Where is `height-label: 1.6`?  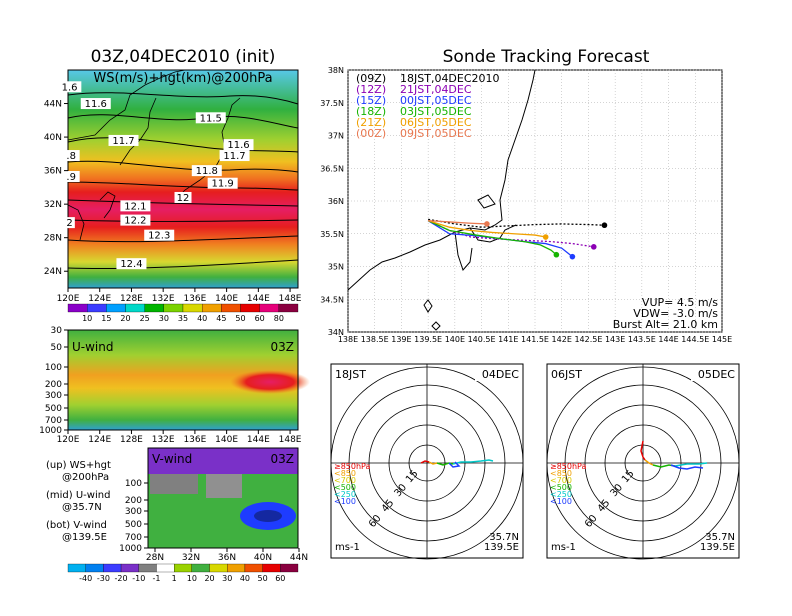 height-label: 1.6 is located at coordinates (70, 87).